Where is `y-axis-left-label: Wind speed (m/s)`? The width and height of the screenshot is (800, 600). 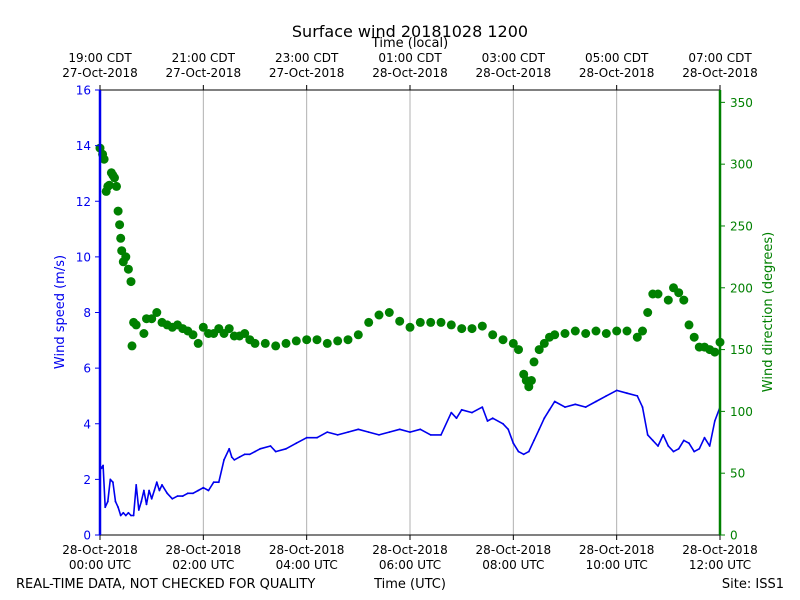 y-axis-left-label: Wind speed (m/s) is located at coordinates (60, 312).